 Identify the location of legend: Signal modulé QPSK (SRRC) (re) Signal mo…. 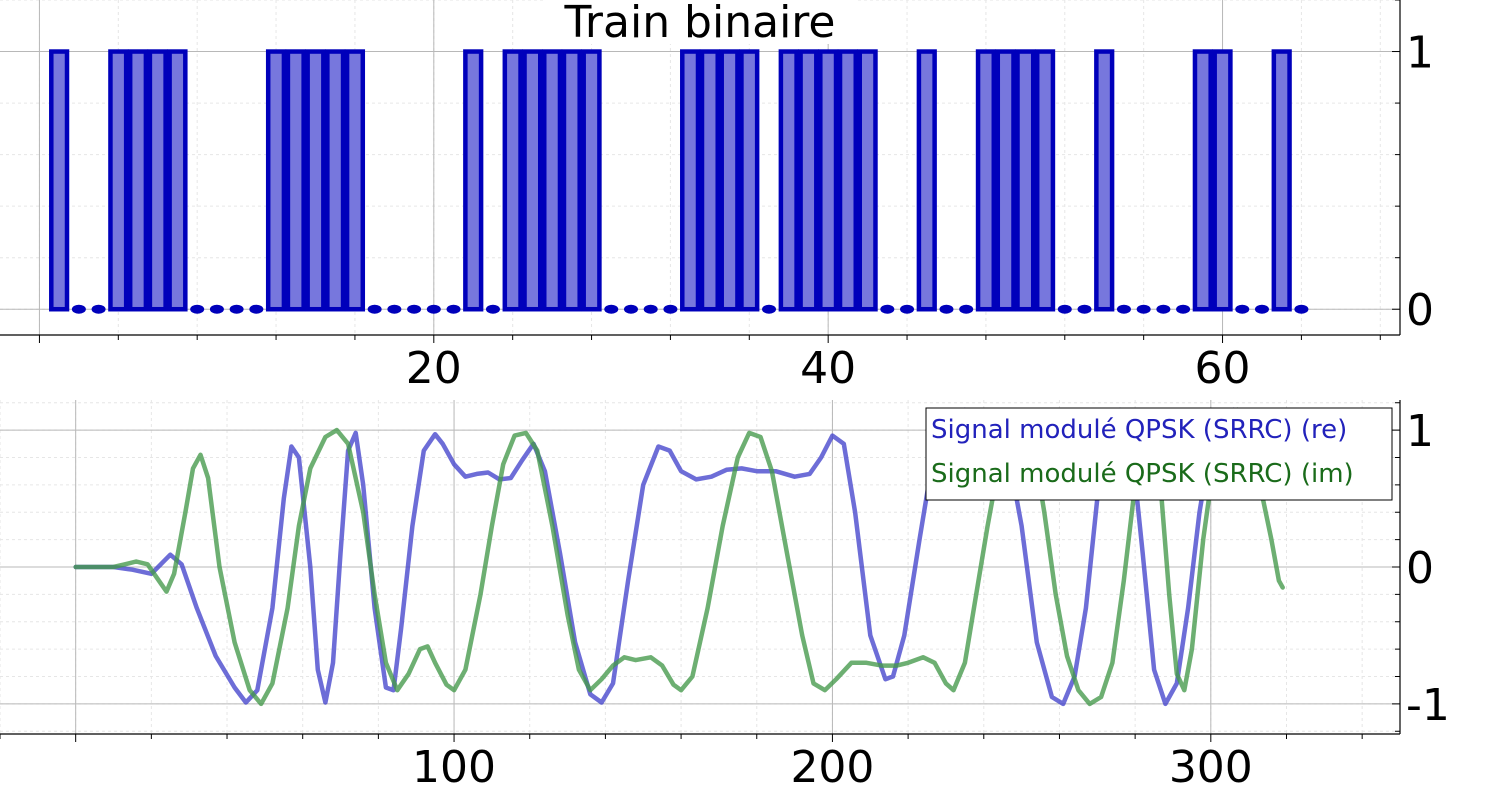
(1159, 454).